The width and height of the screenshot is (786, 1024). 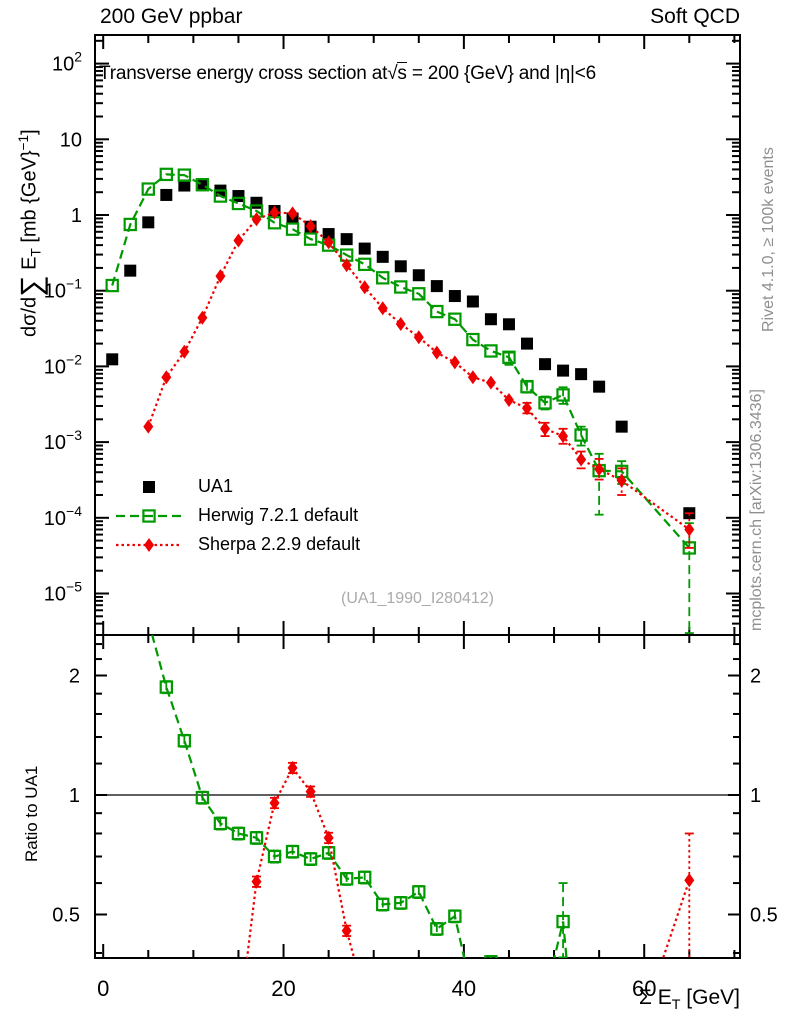 What do you see at coordinates (695, 16) in the screenshot?
I see `header-right: Soft QCD` at bounding box center [695, 16].